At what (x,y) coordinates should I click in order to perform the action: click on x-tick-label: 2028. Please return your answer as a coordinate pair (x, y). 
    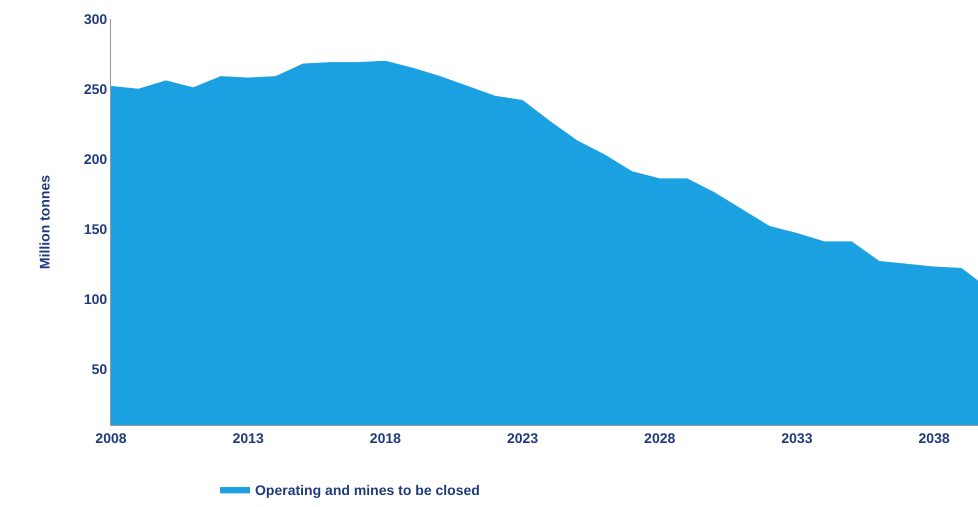
    Looking at the image, I should click on (660, 438).